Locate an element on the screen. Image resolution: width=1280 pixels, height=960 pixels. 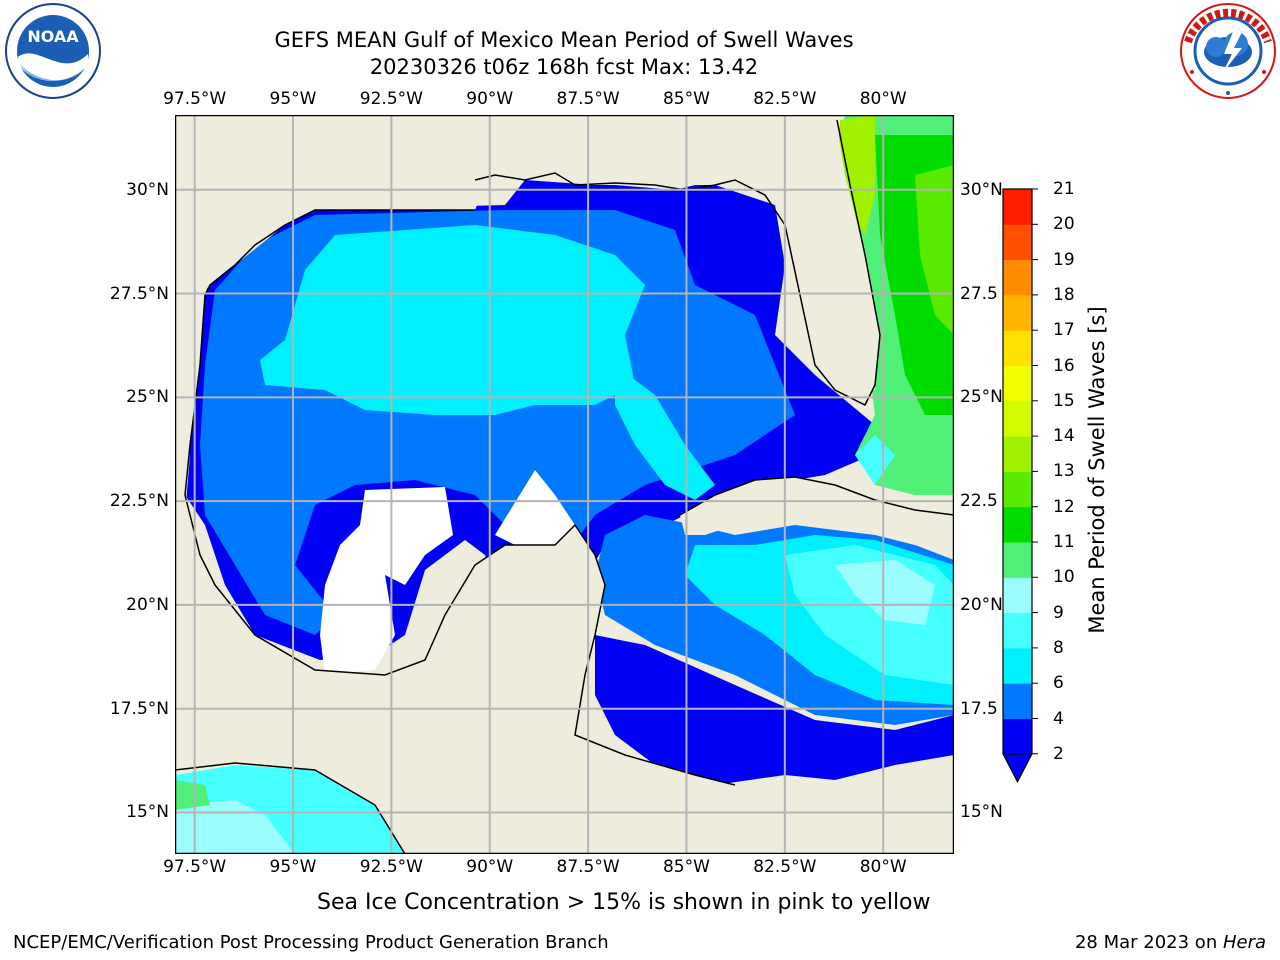
yucatan-missing is located at coordinates (535, 507).